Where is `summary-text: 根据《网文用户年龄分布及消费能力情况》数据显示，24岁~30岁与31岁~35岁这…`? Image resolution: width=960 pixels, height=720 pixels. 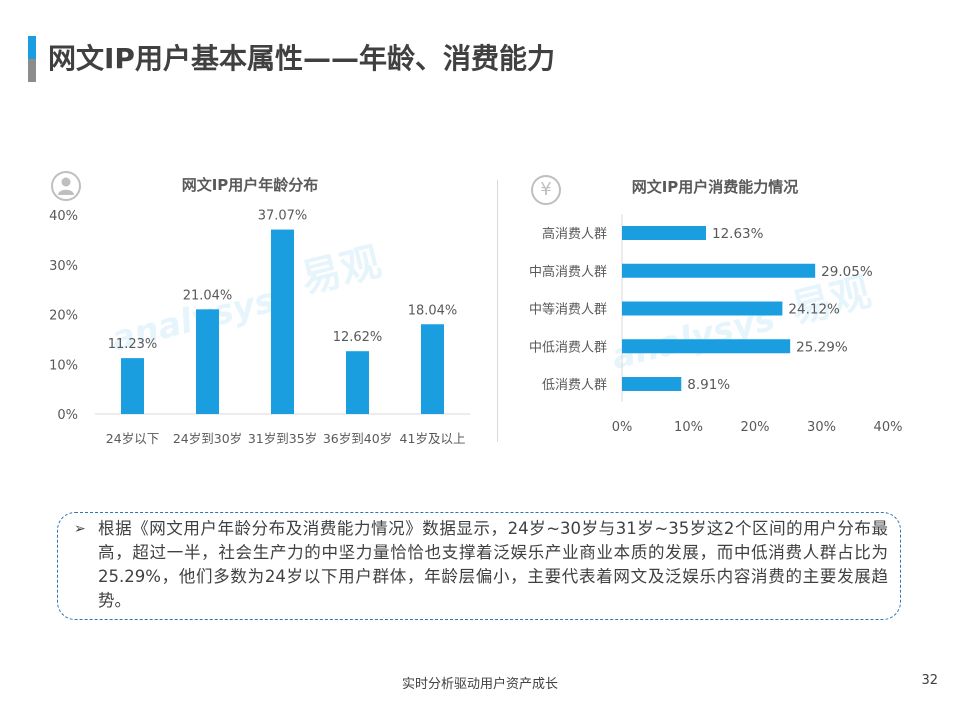
summary-text: 根据《网文用户年龄分布及消费能力情况》数据显示，24岁~30岁与31岁~35岁这… is located at coordinates (493, 564).